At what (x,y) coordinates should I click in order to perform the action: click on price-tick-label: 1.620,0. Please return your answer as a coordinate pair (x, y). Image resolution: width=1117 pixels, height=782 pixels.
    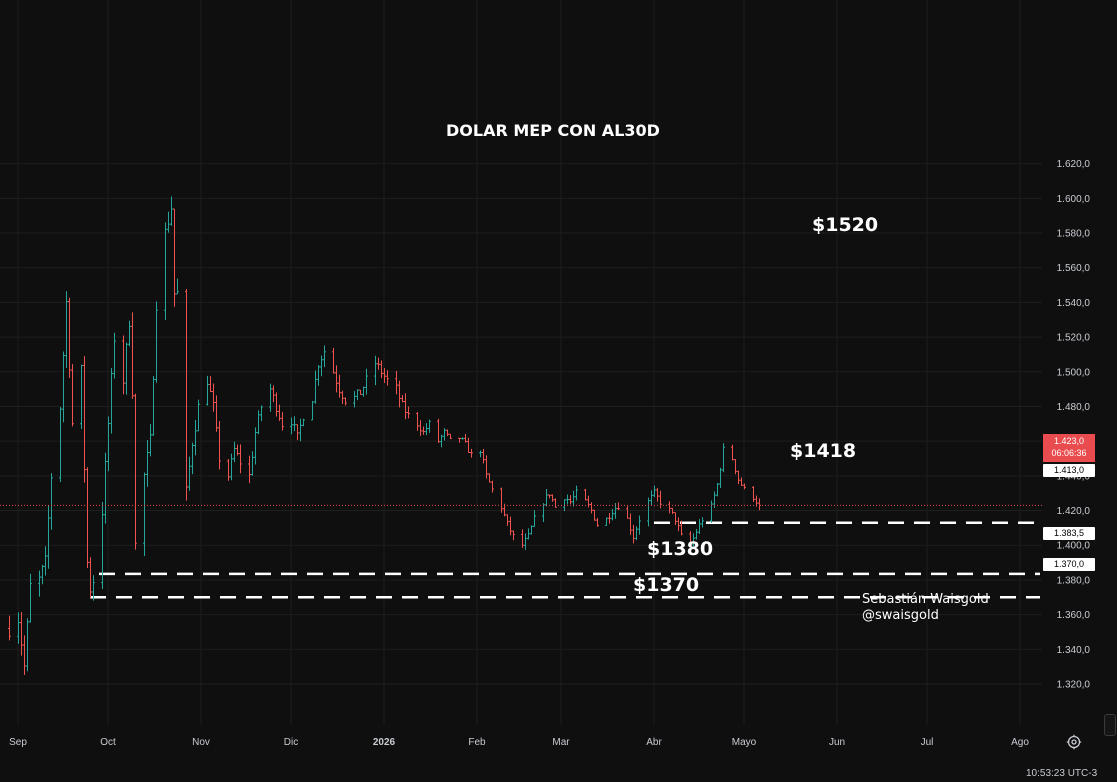
    Looking at the image, I should click on (1074, 164).